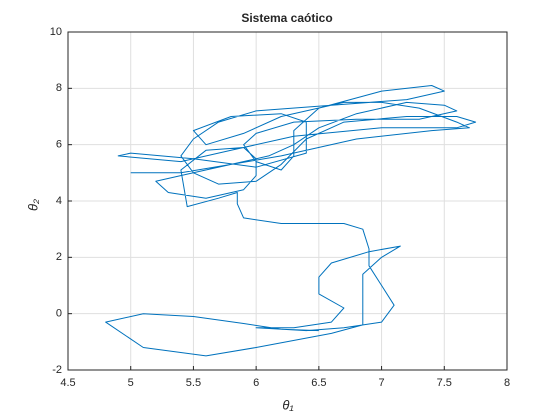  Describe the element at coordinates (59, 314) in the screenshot. I see `y-tick-label: 0` at that location.